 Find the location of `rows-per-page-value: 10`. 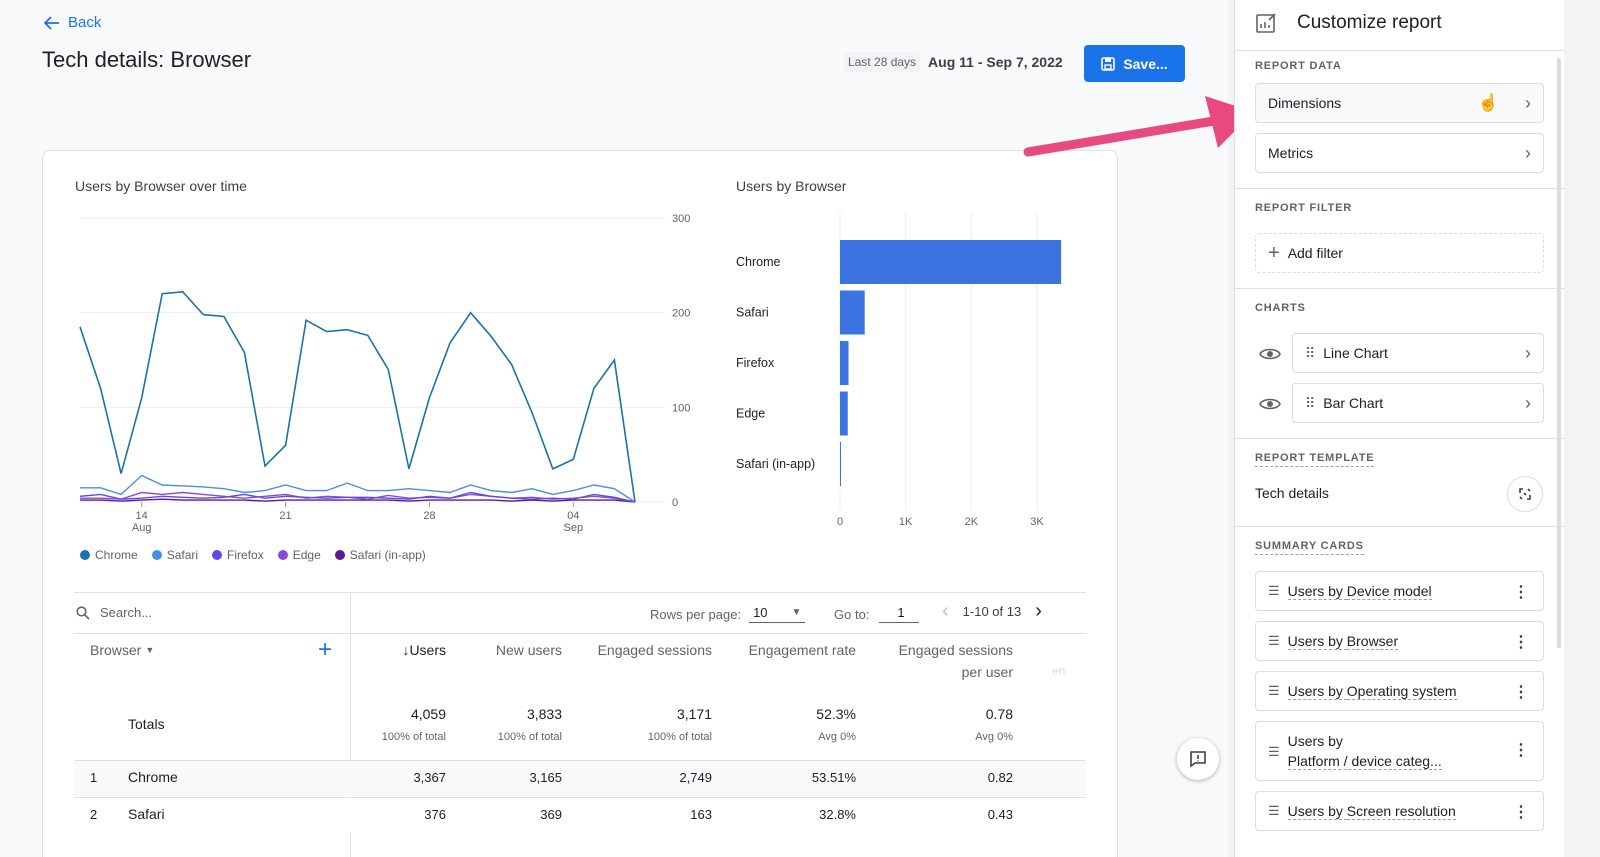

rows-per-page-value: 10 is located at coordinates (760, 612).